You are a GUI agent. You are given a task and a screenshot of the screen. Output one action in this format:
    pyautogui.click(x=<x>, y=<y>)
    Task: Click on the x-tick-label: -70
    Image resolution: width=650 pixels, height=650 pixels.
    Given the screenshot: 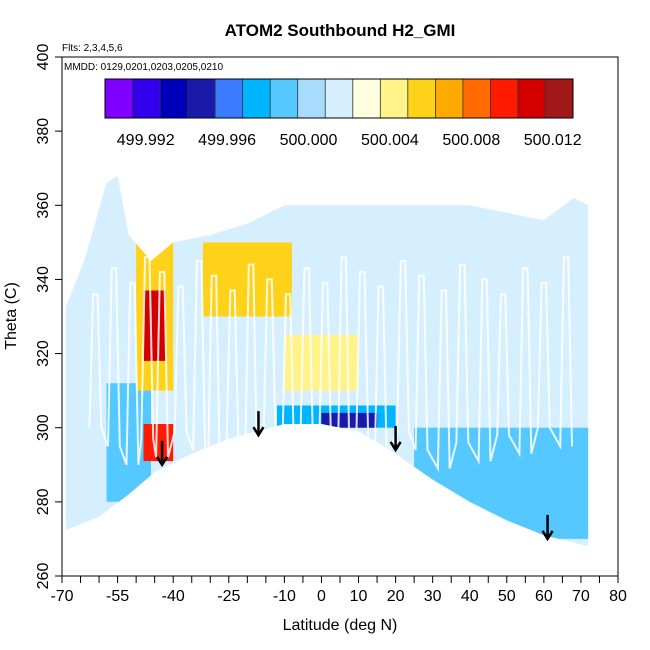 What is the action you would take?
    pyautogui.click(x=61, y=596)
    